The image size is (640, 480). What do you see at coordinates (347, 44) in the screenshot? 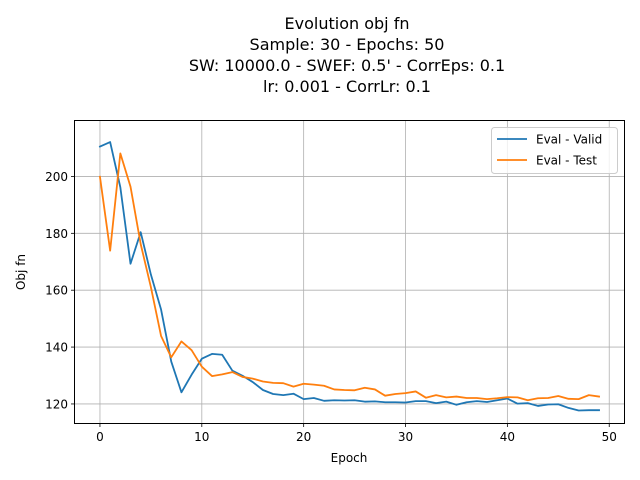
I see `title-line-2: Sample: 30 - Epochs: 50` at bounding box center [347, 44].